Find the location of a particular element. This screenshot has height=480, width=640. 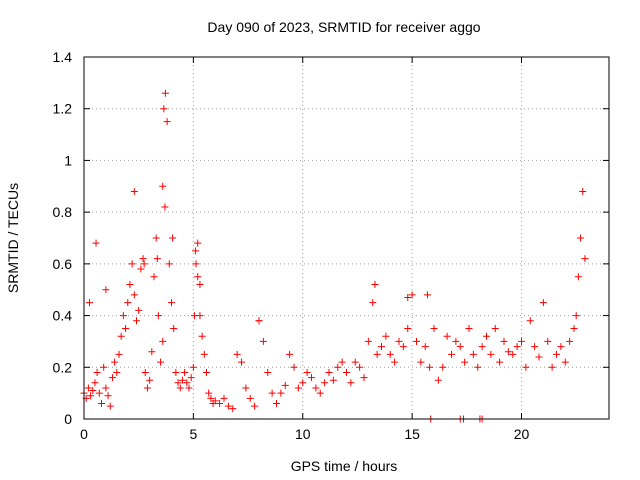

y-tick-label: 1.4 is located at coordinates (63, 57).